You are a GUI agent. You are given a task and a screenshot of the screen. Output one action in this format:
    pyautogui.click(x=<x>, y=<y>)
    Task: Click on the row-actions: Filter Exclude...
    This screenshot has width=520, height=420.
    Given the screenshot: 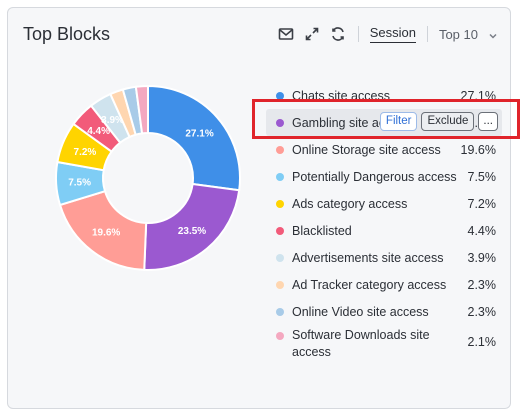 What is the action you would take?
    pyautogui.click(x=438, y=121)
    